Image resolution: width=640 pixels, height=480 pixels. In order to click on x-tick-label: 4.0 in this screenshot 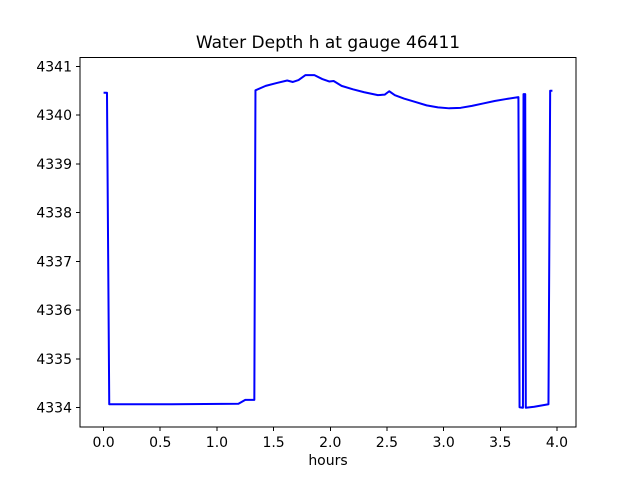, I will do `click(557, 443)`.